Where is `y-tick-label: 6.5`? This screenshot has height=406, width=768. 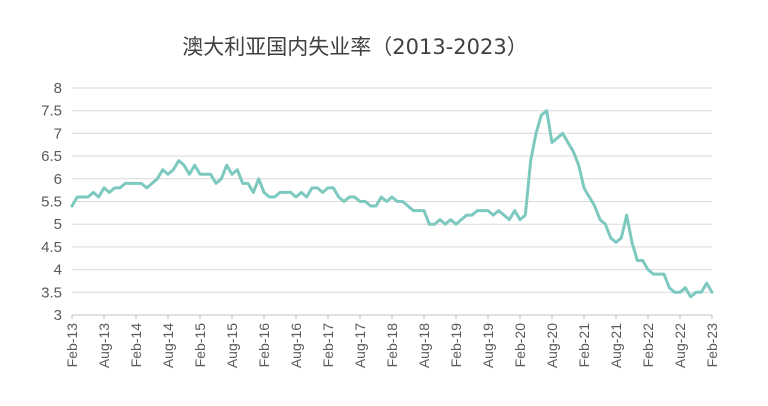 y-tick-label: 6.5 is located at coordinates (51, 156).